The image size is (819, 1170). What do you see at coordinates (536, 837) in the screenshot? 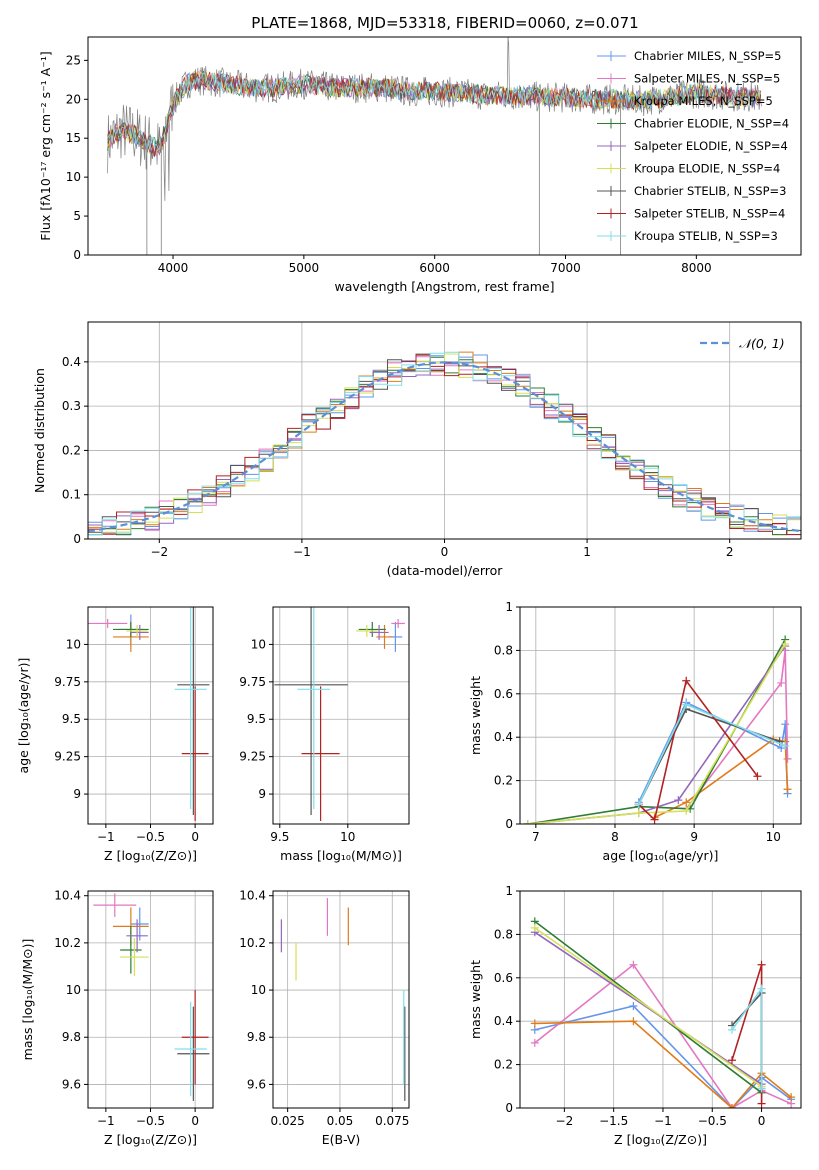
I see `x-tick-label: 7` at bounding box center [536, 837].